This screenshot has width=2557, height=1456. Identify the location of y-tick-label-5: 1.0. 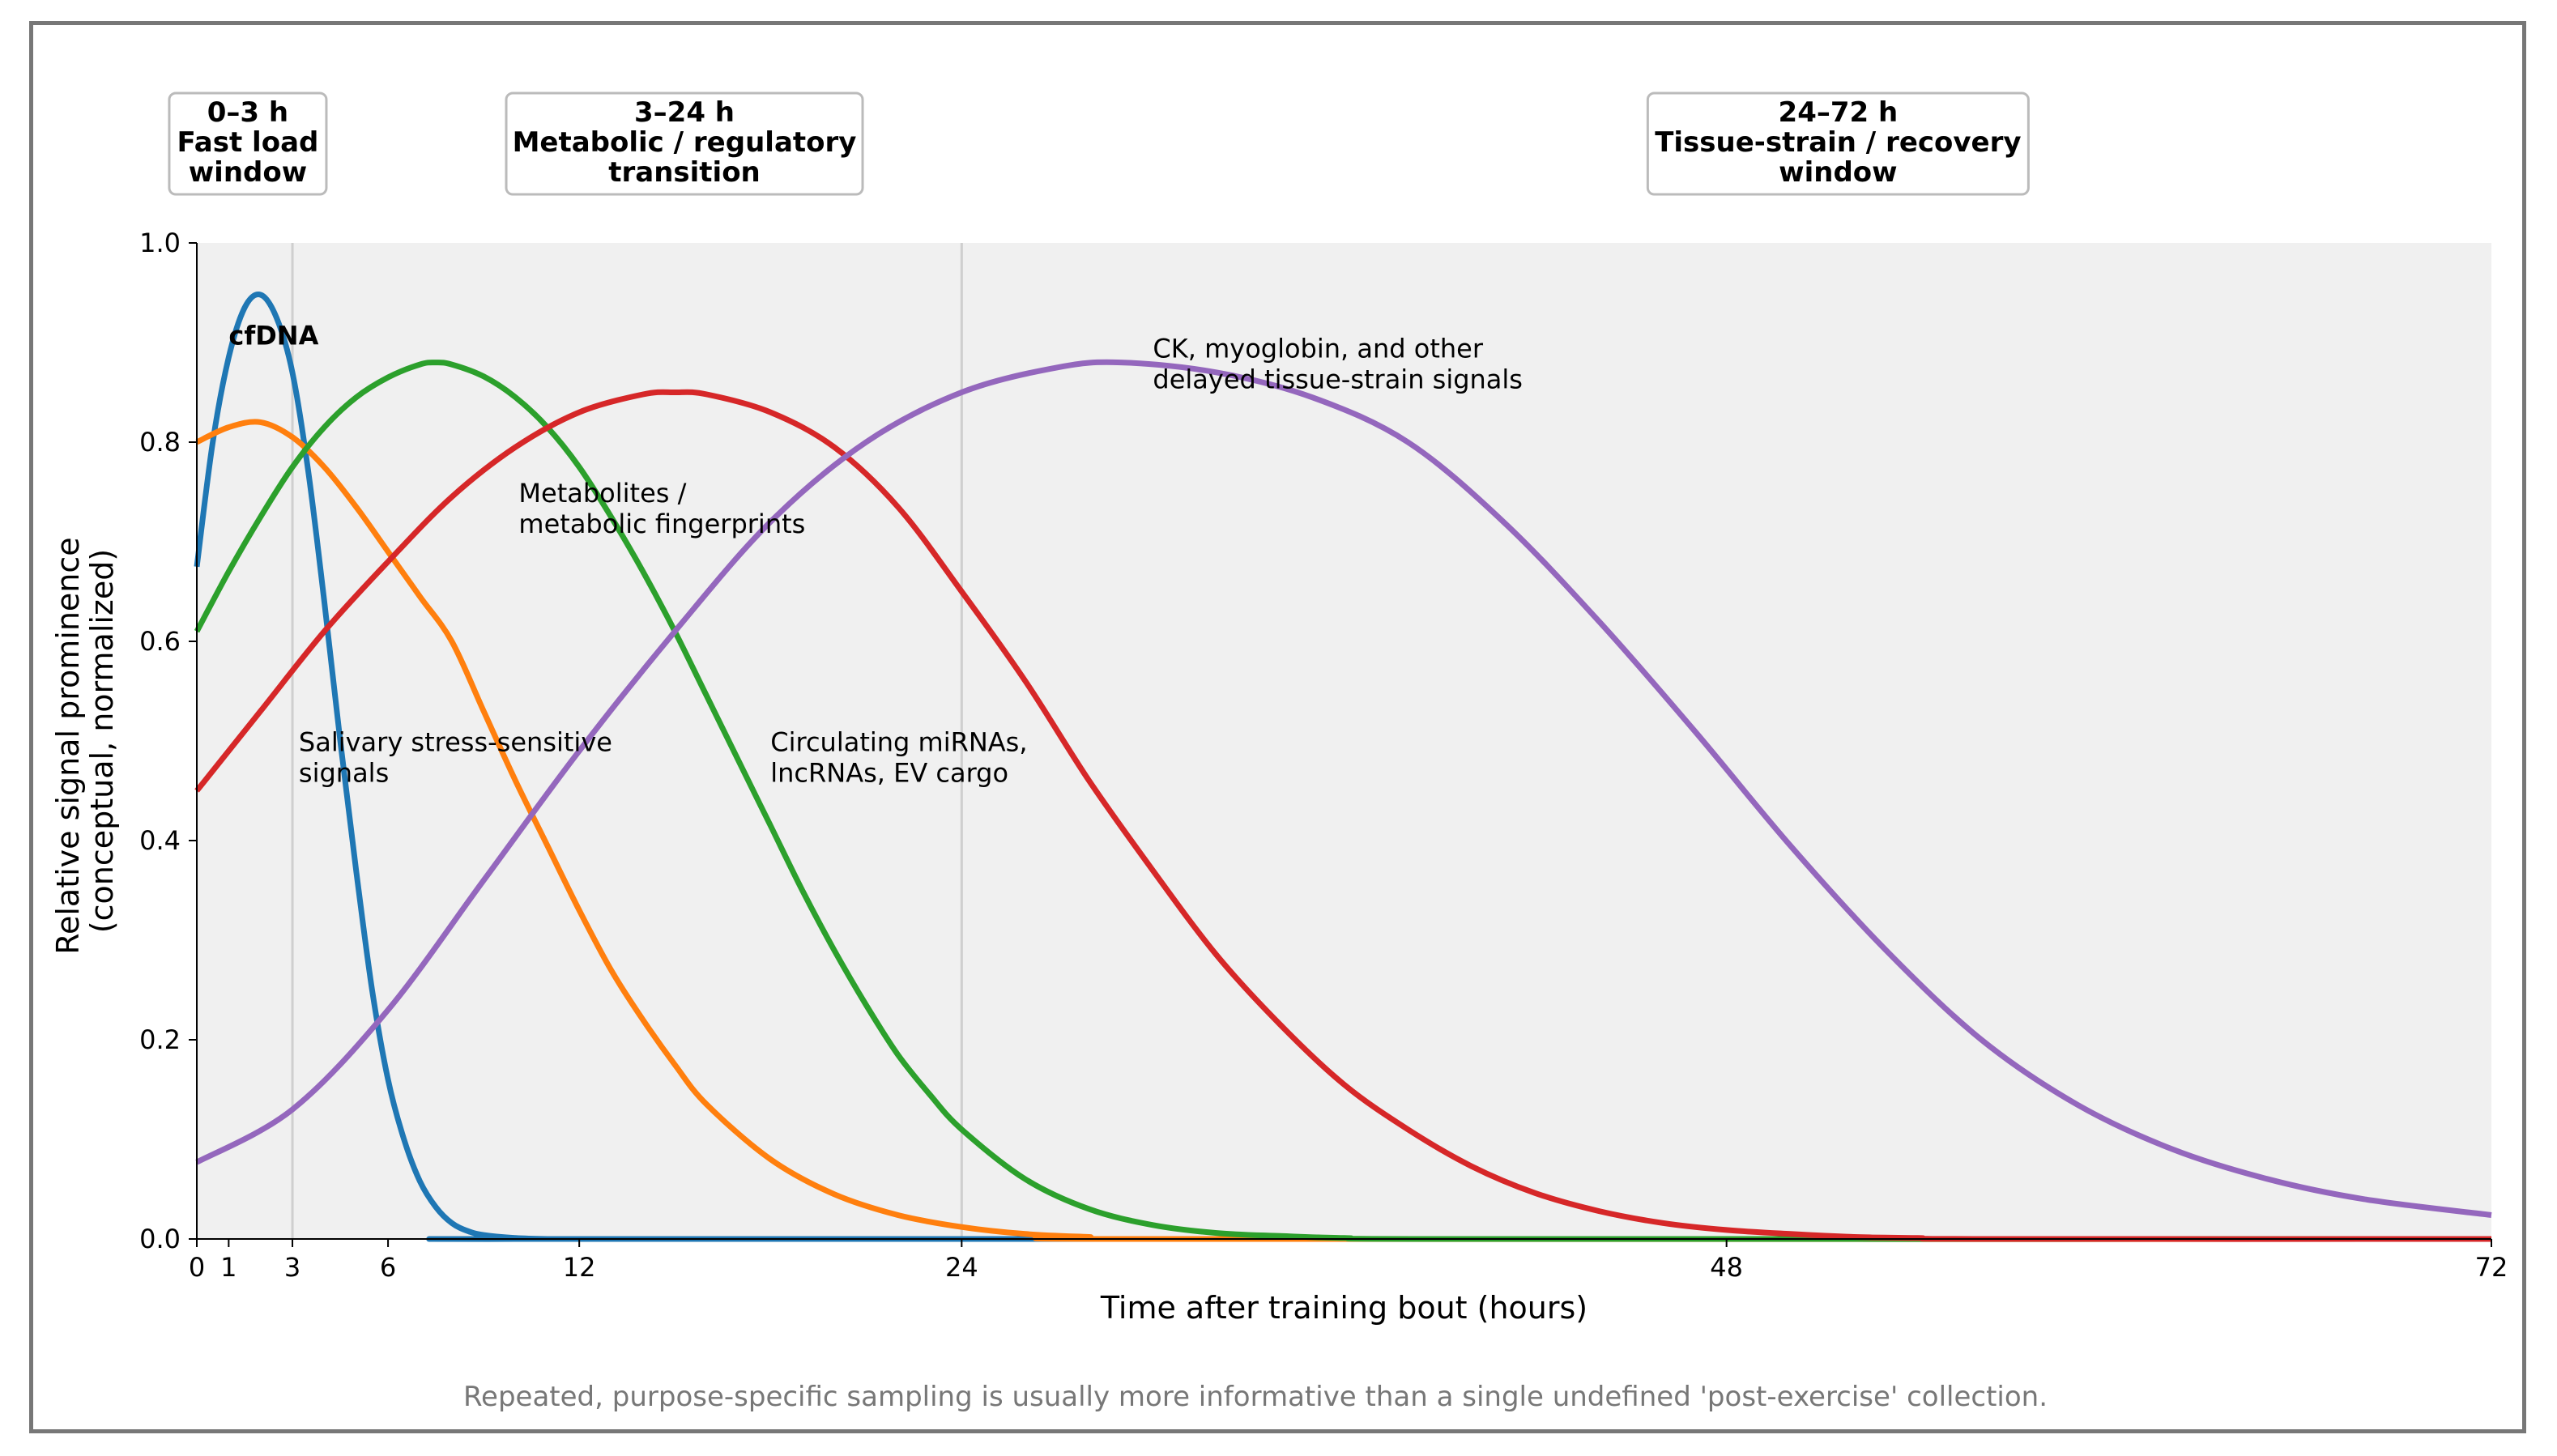
(160, 243).